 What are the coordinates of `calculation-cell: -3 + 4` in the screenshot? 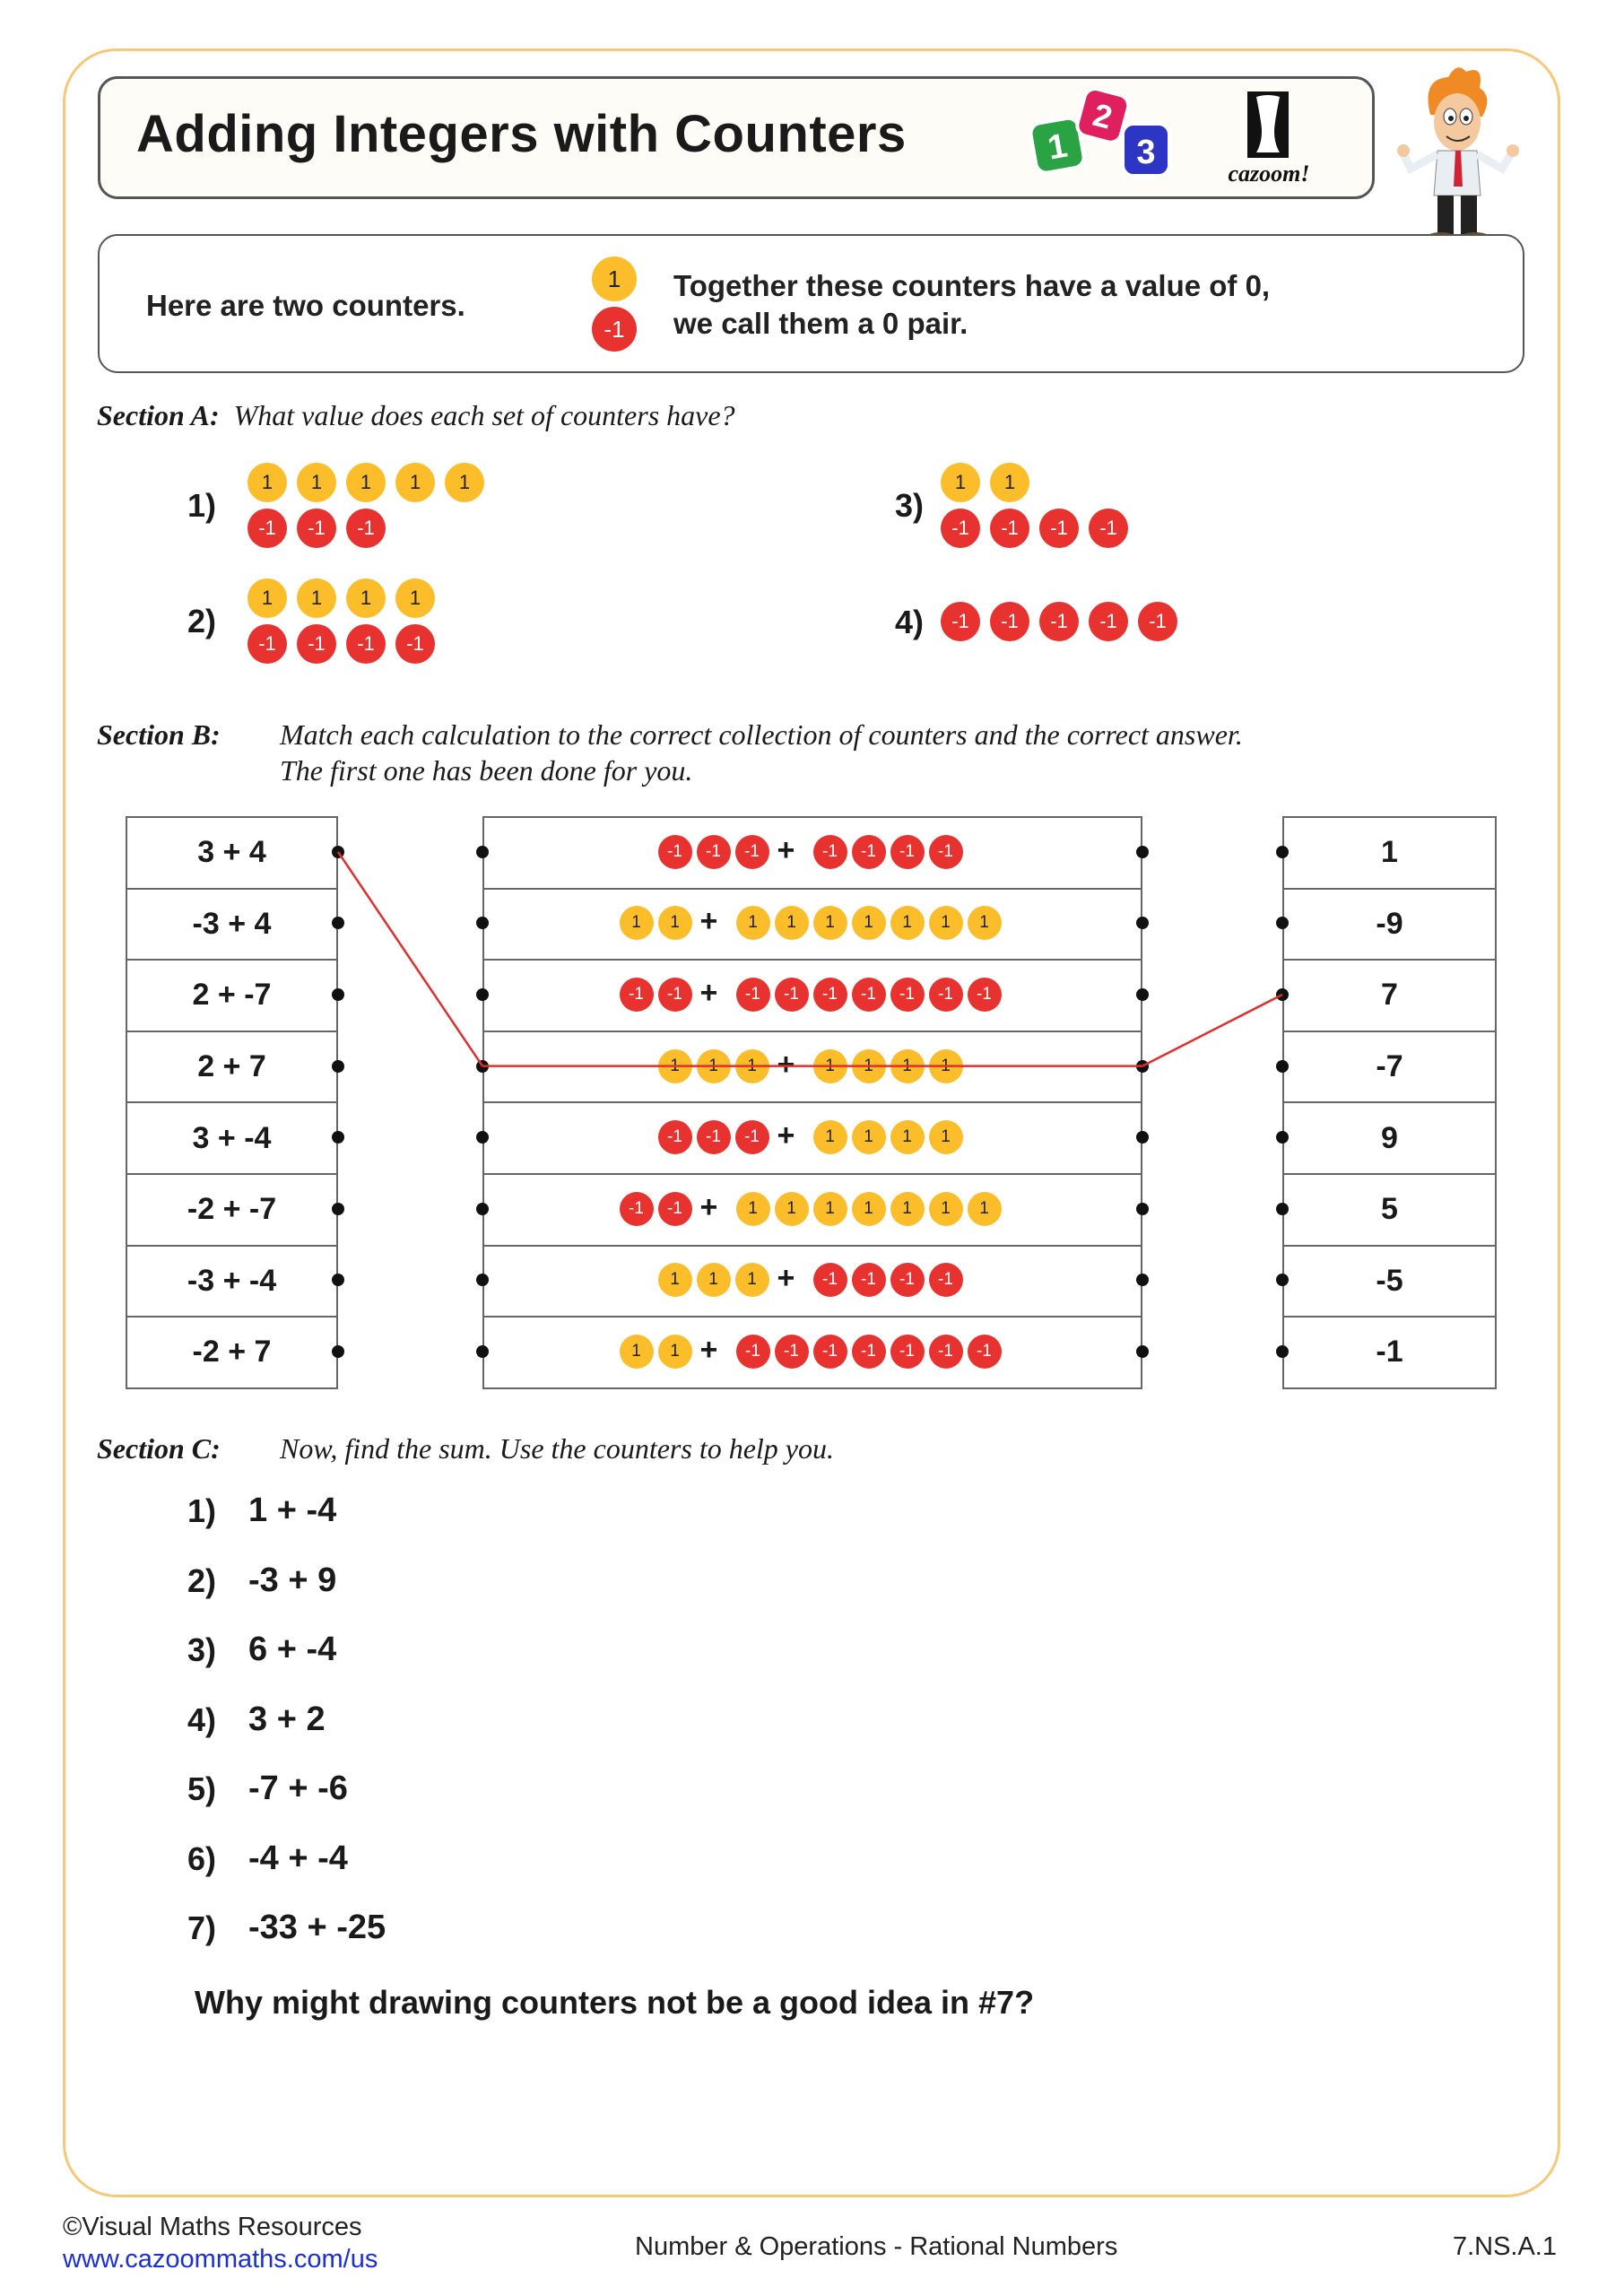 It's located at (232, 924).